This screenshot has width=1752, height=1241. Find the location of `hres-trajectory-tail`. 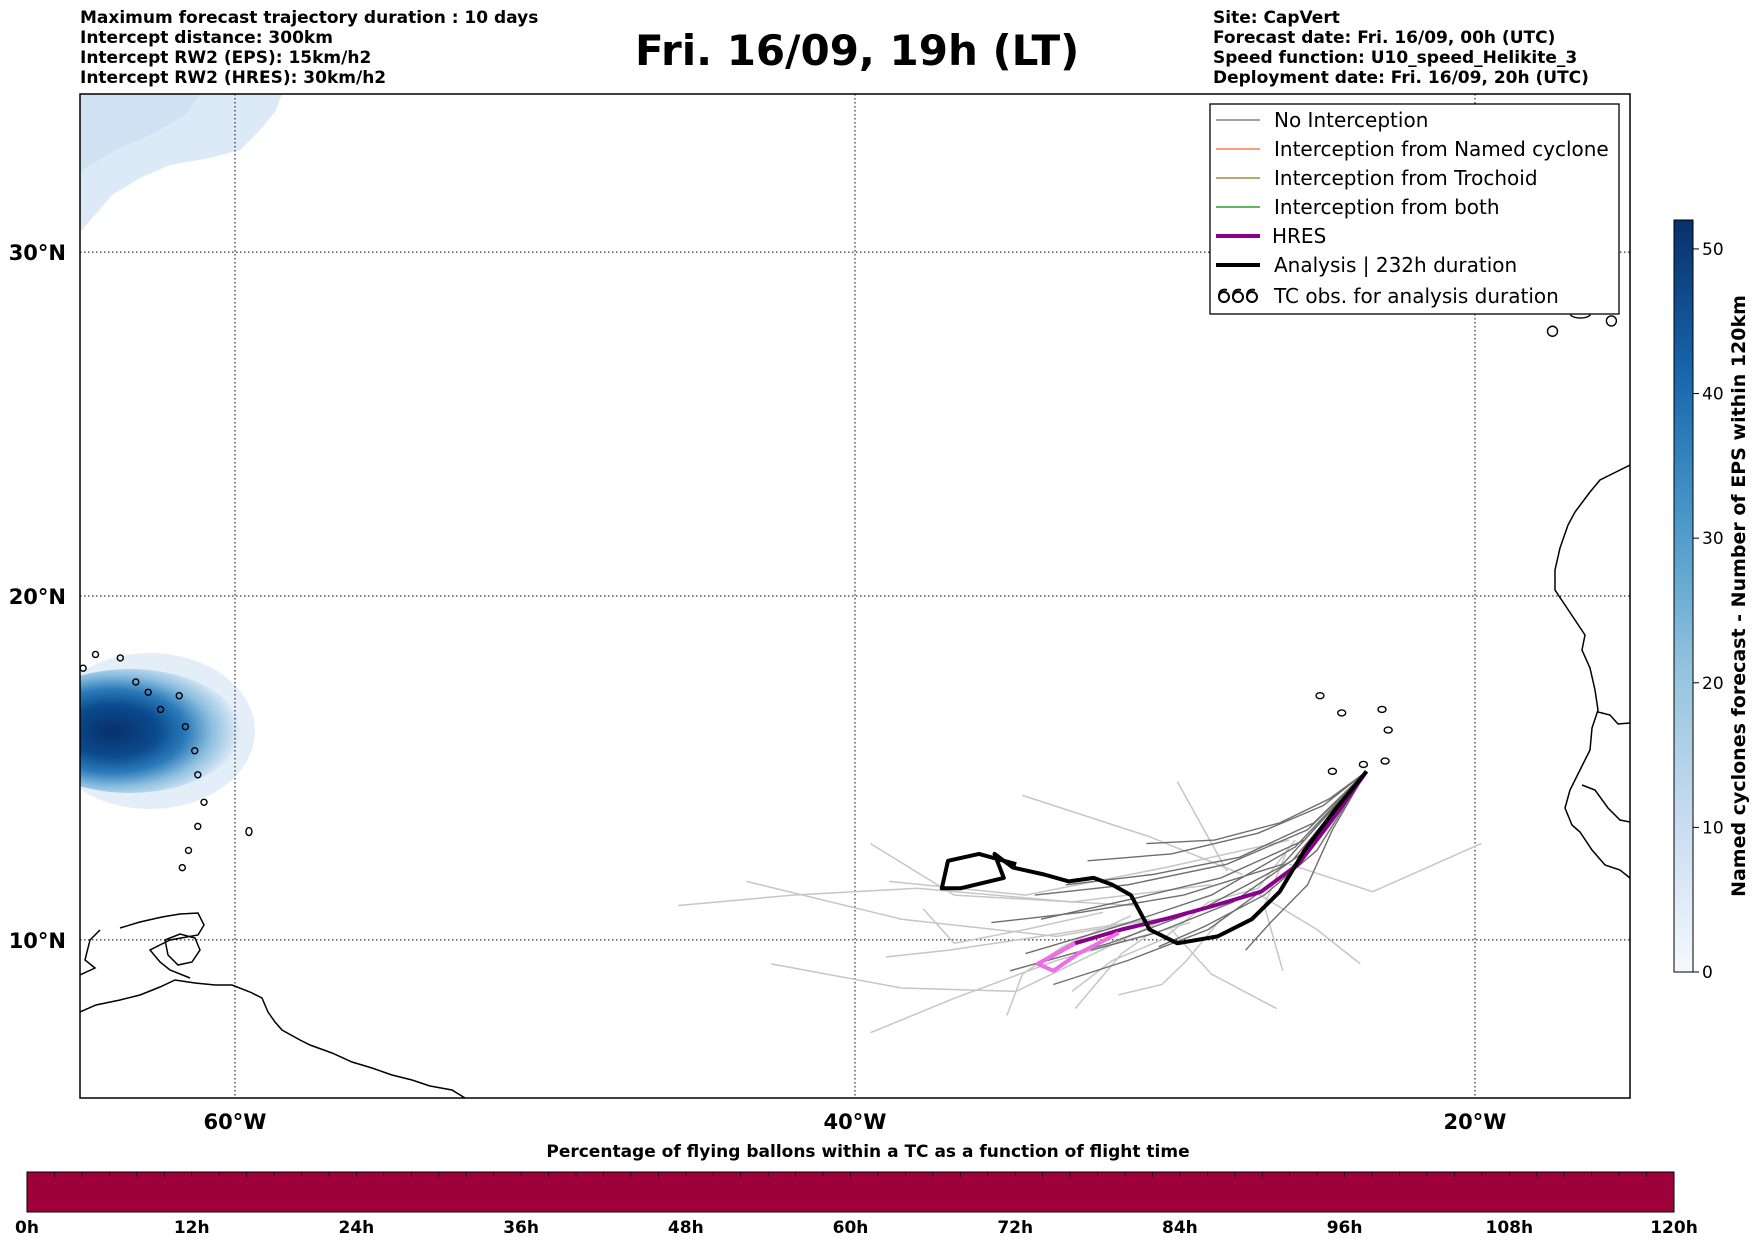

hres-trajectory-tail is located at coordinates (1077, 952).